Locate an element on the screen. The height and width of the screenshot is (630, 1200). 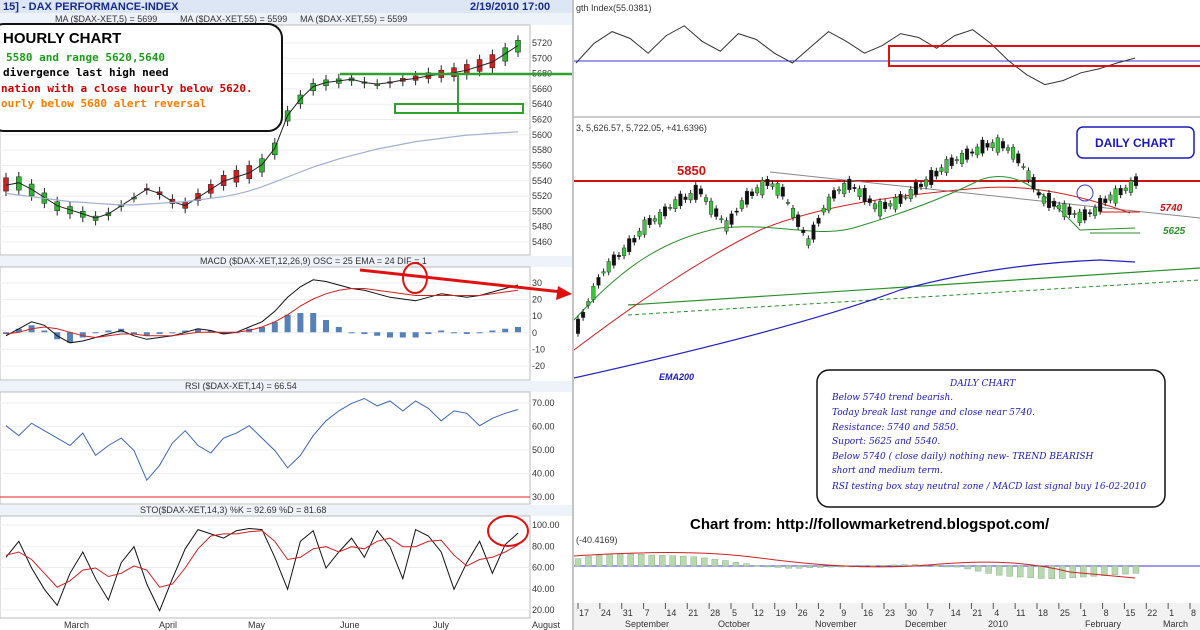
month-label: August is located at coordinates (546, 625).